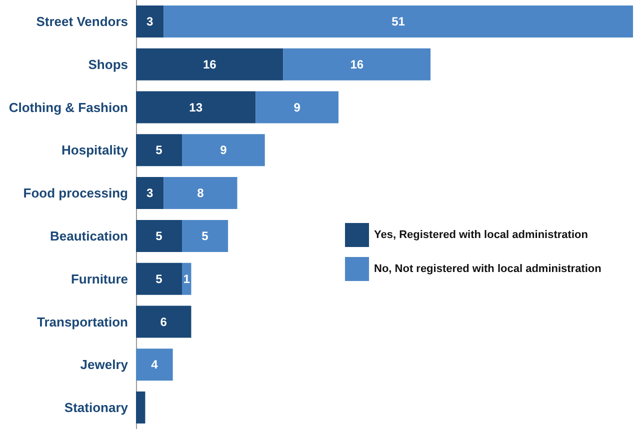 This screenshot has width=635, height=429. What do you see at coordinates (99, 278) in the screenshot?
I see `y-tick-label: Furniture` at bounding box center [99, 278].